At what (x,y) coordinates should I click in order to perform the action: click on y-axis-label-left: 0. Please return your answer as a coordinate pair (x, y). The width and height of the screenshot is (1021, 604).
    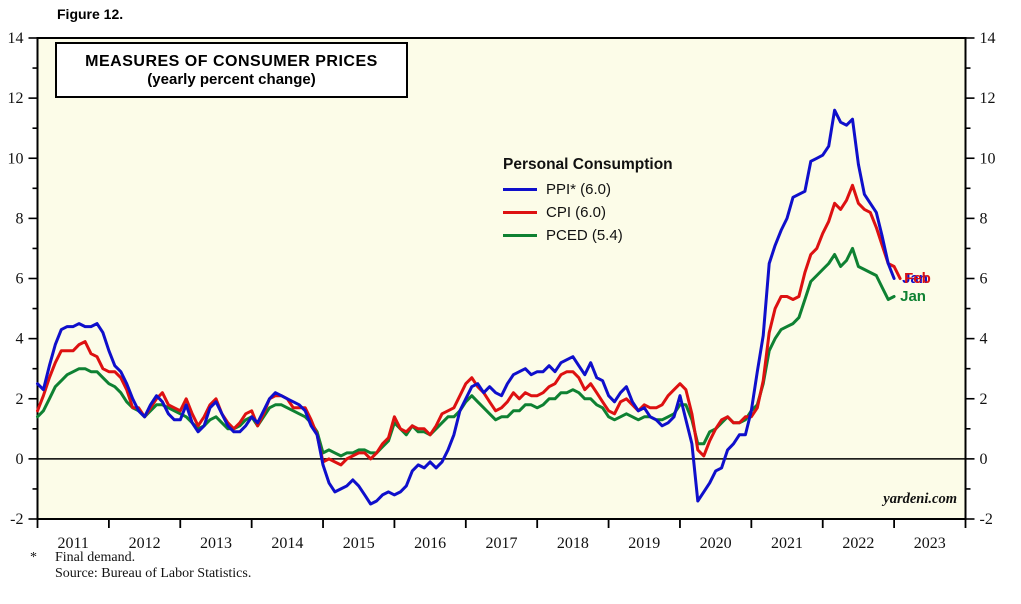
    Looking at the image, I should click on (20, 459).